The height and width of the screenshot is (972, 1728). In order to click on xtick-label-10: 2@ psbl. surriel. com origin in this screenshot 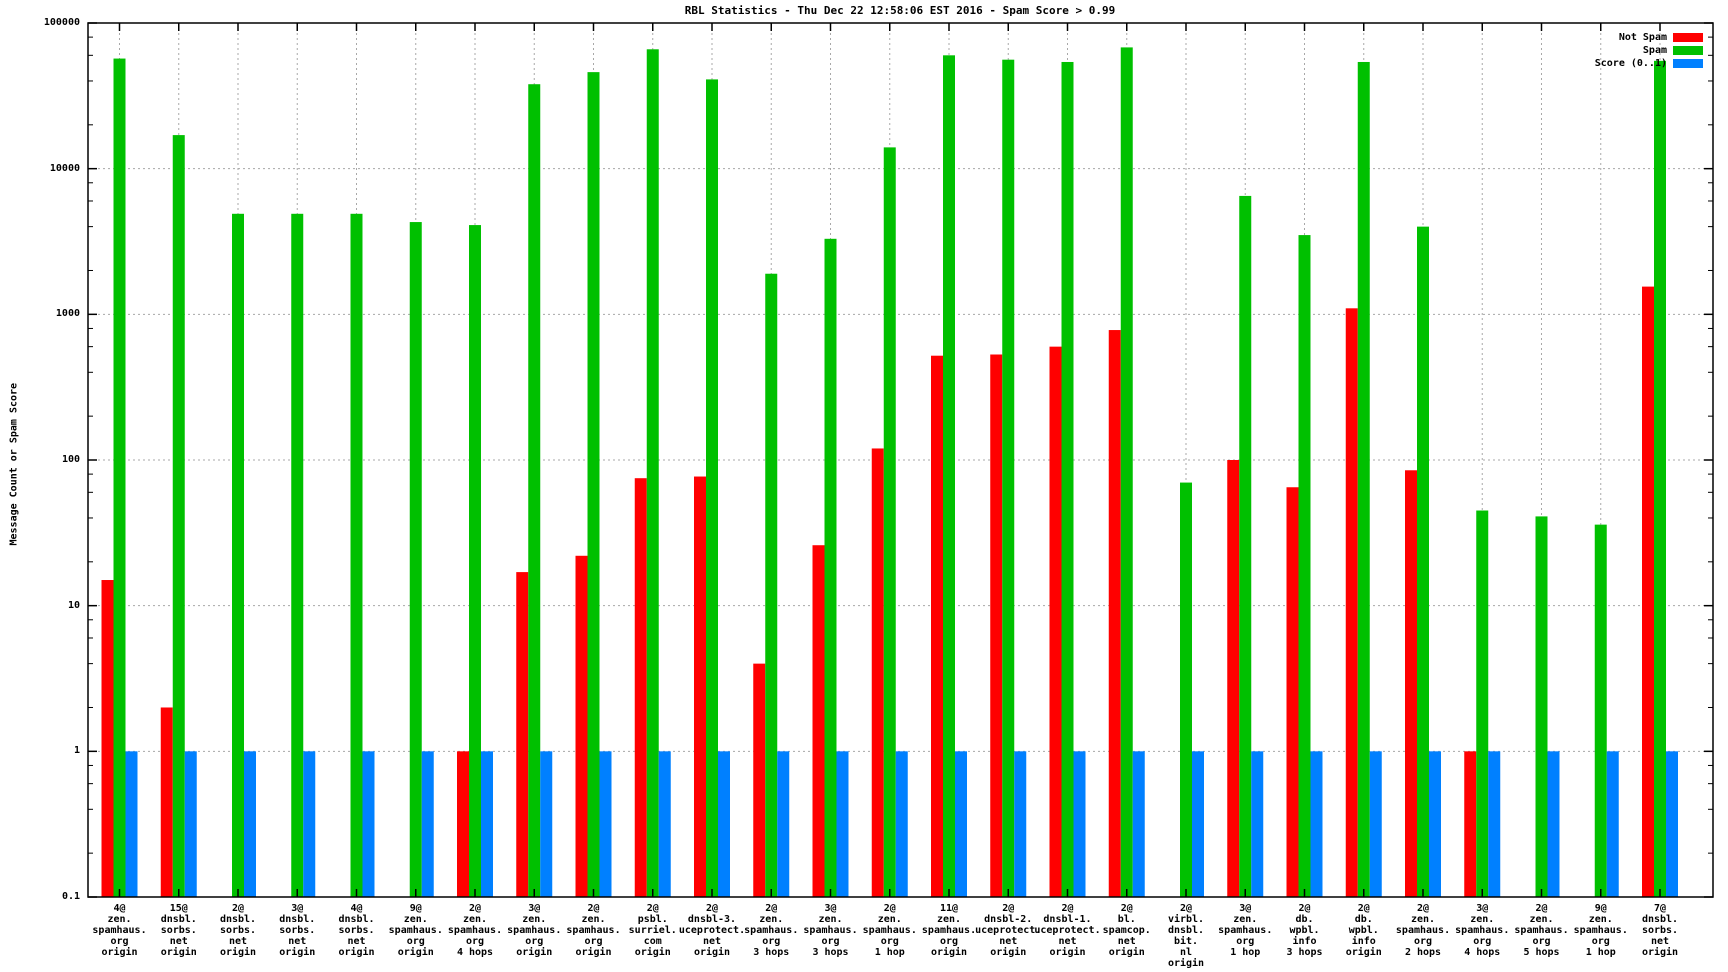, I will do `click(653, 930)`.